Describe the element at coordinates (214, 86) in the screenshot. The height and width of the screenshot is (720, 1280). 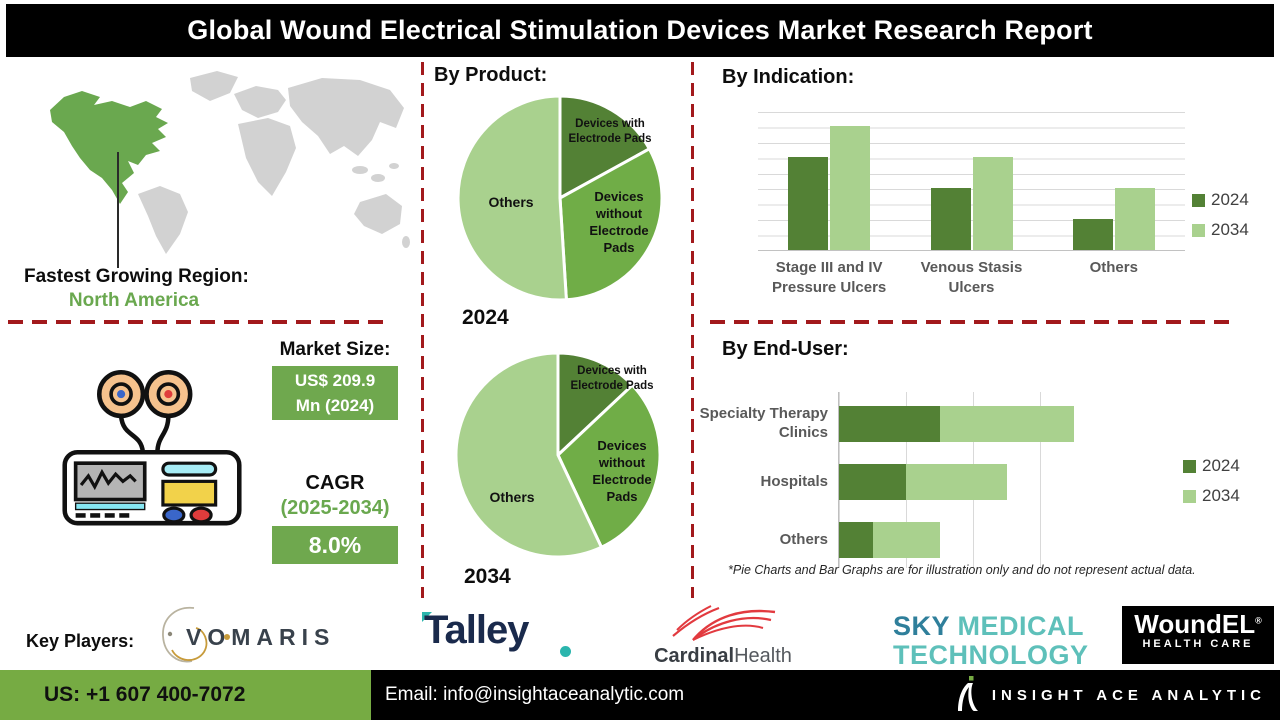
I see `map-greenland` at that location.